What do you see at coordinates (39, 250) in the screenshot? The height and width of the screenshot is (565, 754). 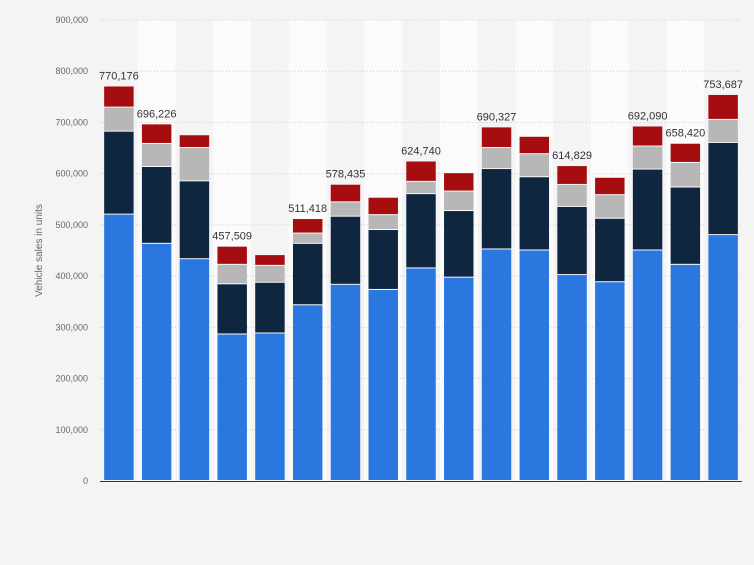 I see `y-axis-title: Vehicle sales in units` at bounding box center [39, 250].